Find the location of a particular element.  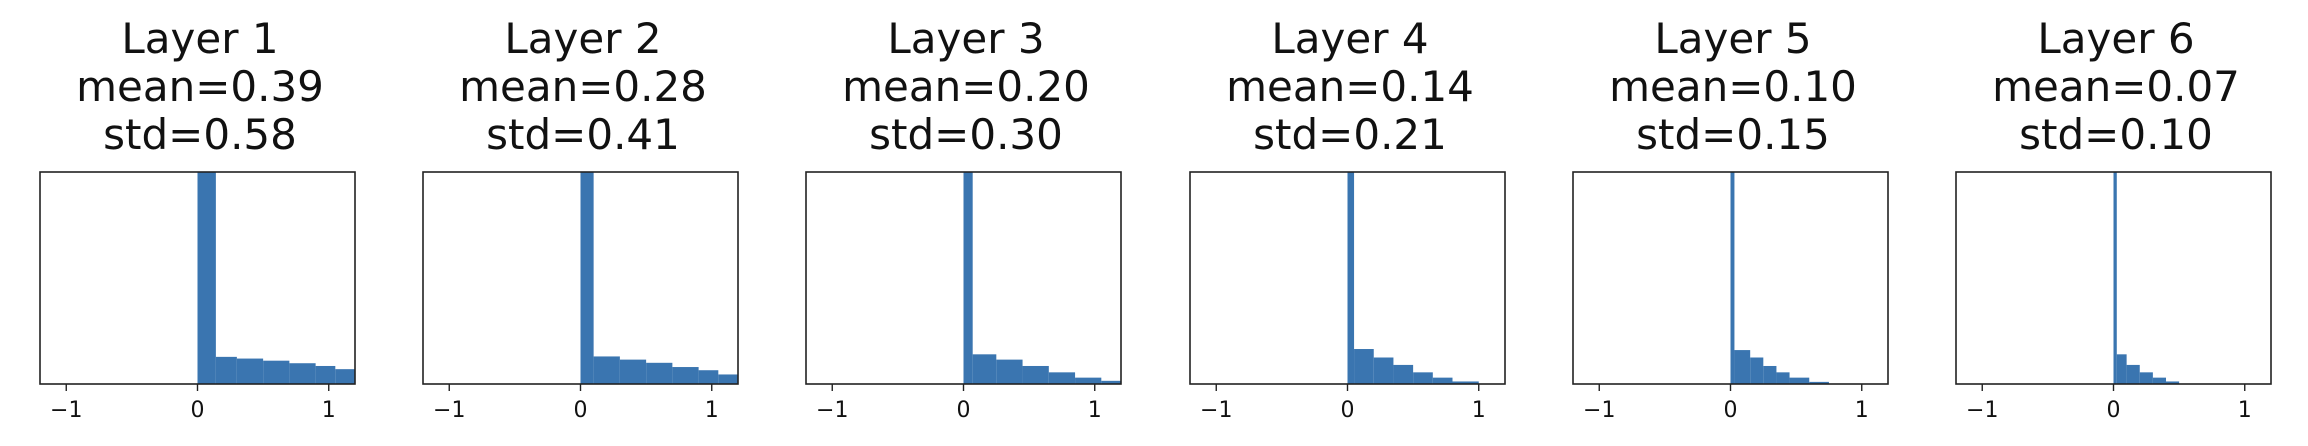

histogram-panel-6: Layer 6 mean=0.07 std=0.10 −1 0 1 is located at coordinates (2116, 223).